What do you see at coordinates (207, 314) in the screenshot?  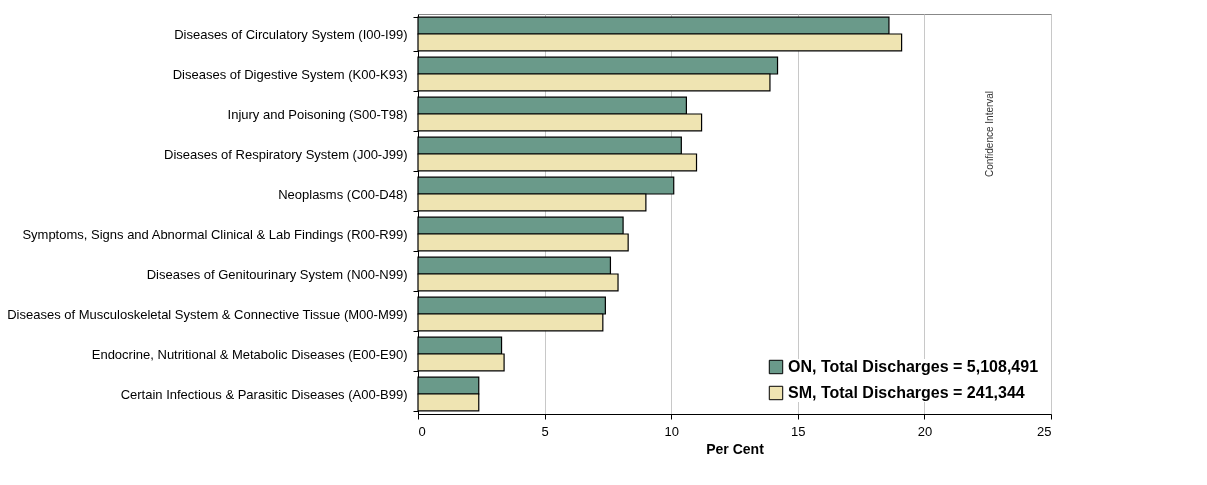 I see `y-tick-label: Diseases of Musculoskeletal System & Connective Tissue (M00-M99)` at bounding box center [207, 314].